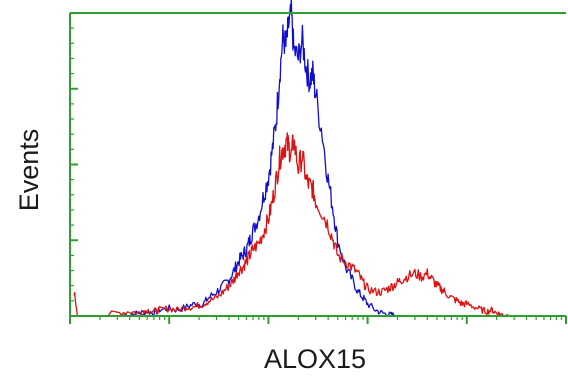 This screenshot has width=568, height=377. I want to click on y-axis-label: Events, so click(29, 170).